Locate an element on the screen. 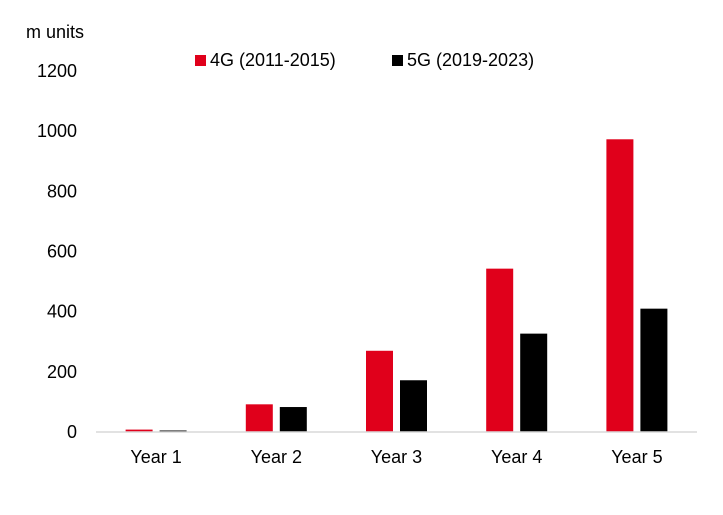  y-tick-label: 600 is located at coordinates (62, 252).